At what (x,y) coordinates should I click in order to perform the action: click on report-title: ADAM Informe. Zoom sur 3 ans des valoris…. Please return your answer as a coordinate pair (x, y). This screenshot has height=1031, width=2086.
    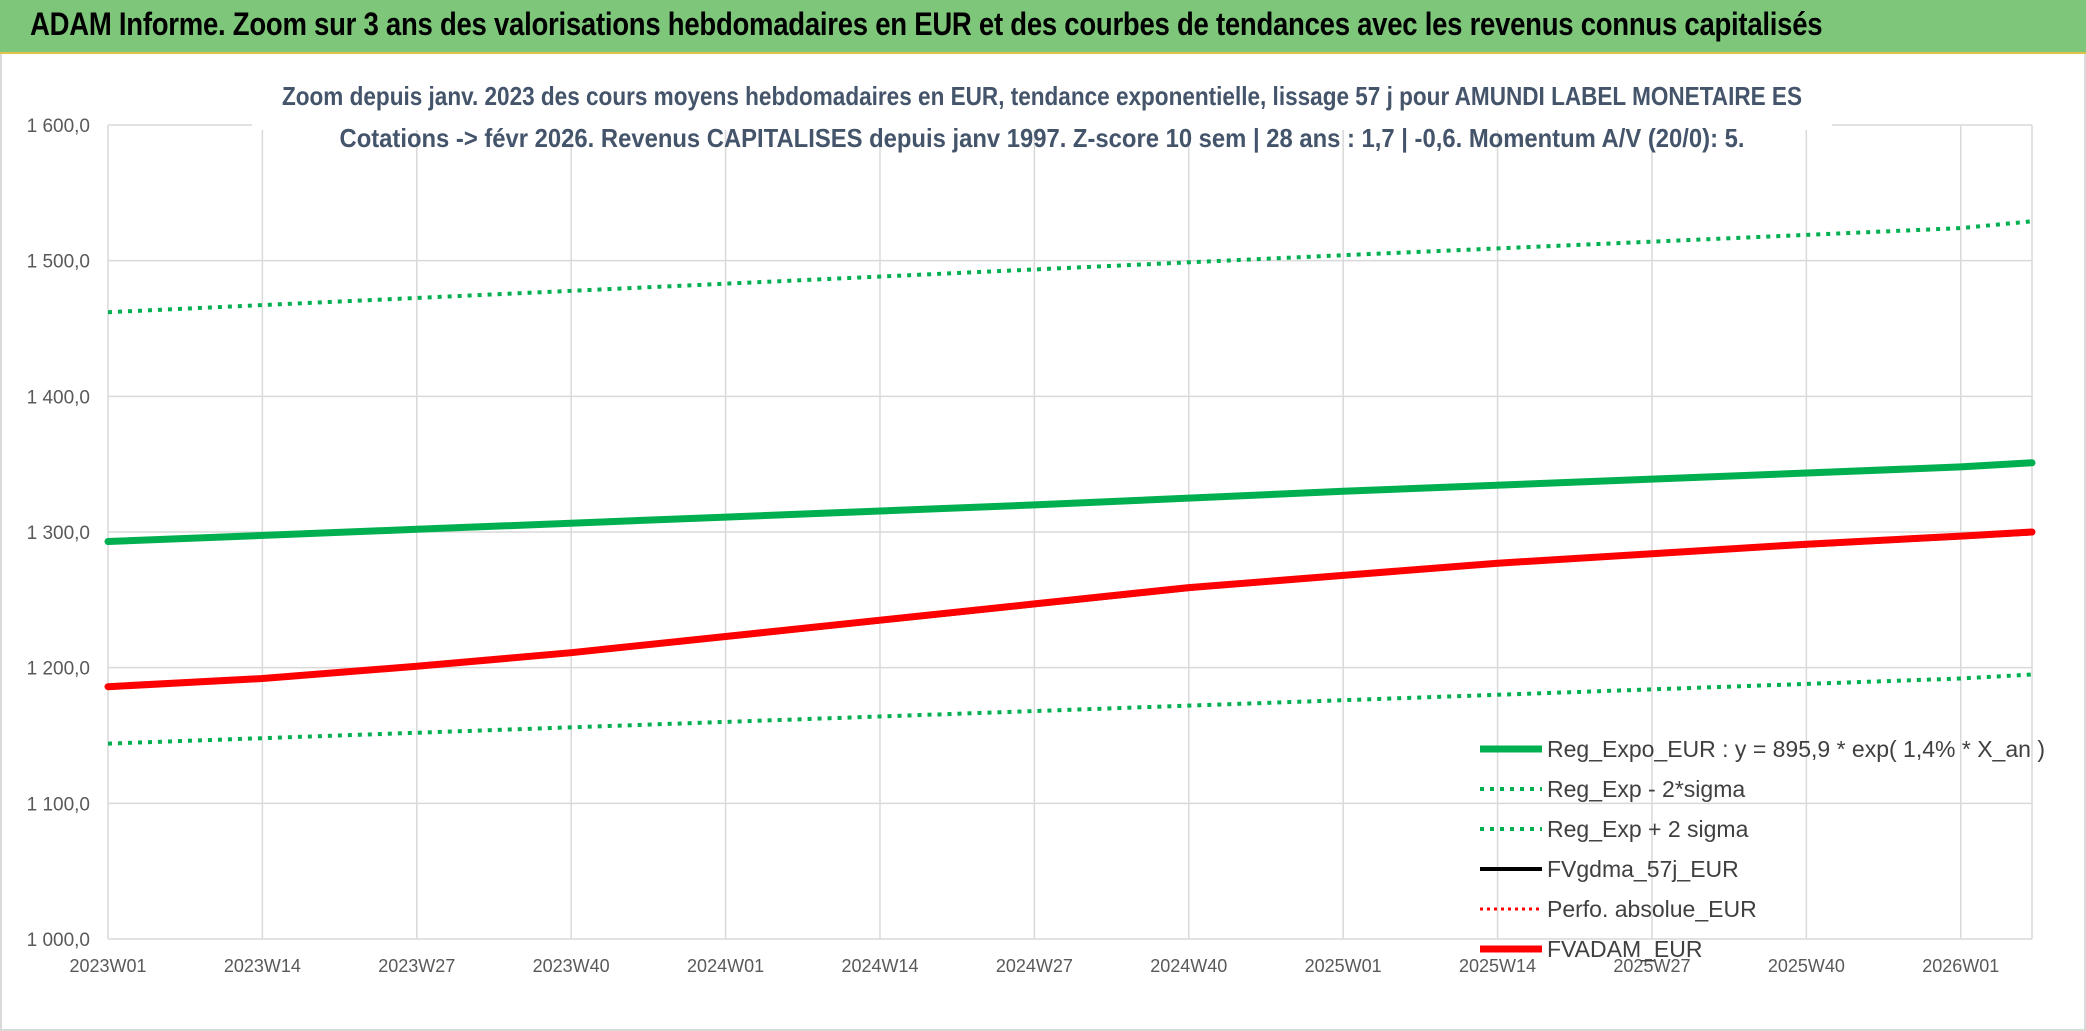
    Looking at the image, I should click on (926, 24).